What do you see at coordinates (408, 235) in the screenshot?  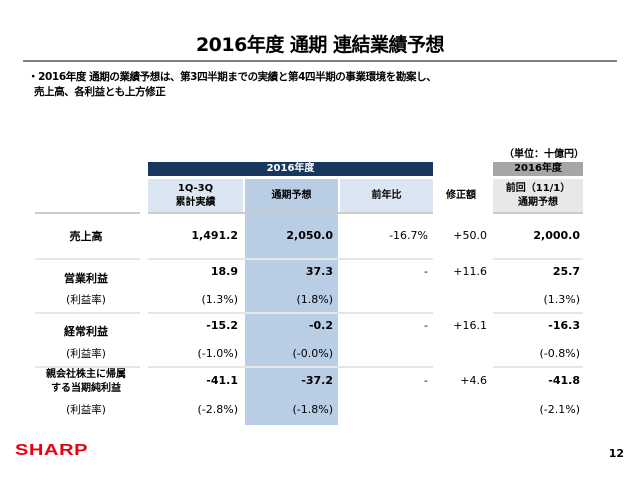 I see `cell: -16.7%` at bounding box center [408, 235].